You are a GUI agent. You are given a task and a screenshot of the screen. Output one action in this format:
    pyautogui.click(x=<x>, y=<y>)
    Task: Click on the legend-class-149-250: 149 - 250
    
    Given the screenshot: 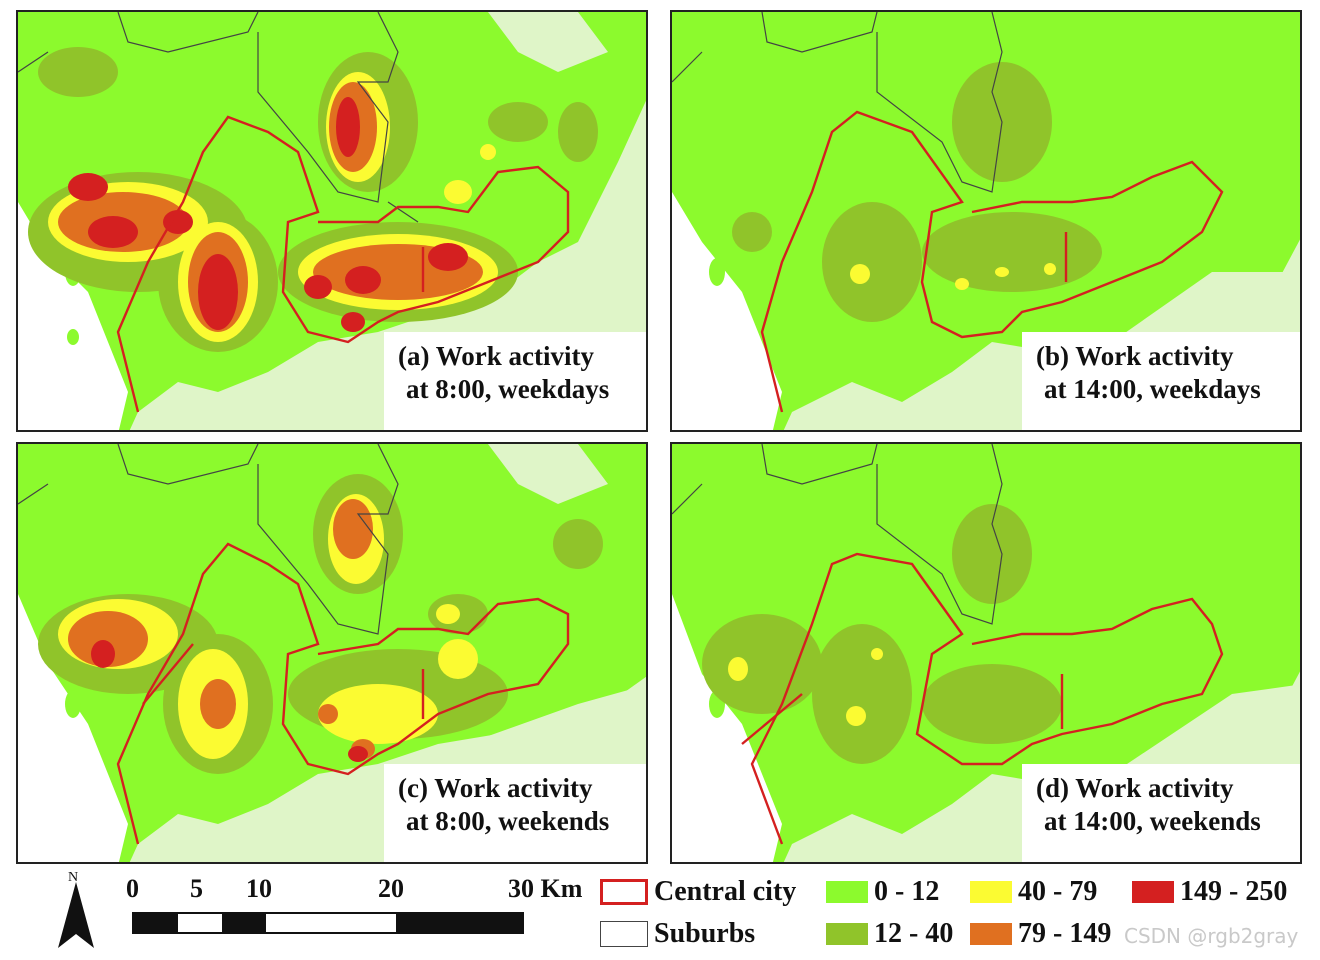 What is the action you would take?
    pyautogui.click(x=1209, y=892)
    